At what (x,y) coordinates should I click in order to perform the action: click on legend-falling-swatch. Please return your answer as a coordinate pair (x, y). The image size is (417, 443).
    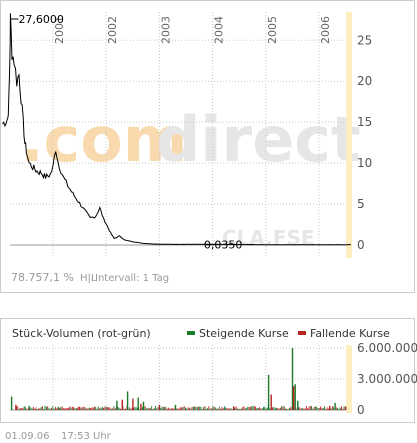
    Looking at the image, I should click on (302, 333).